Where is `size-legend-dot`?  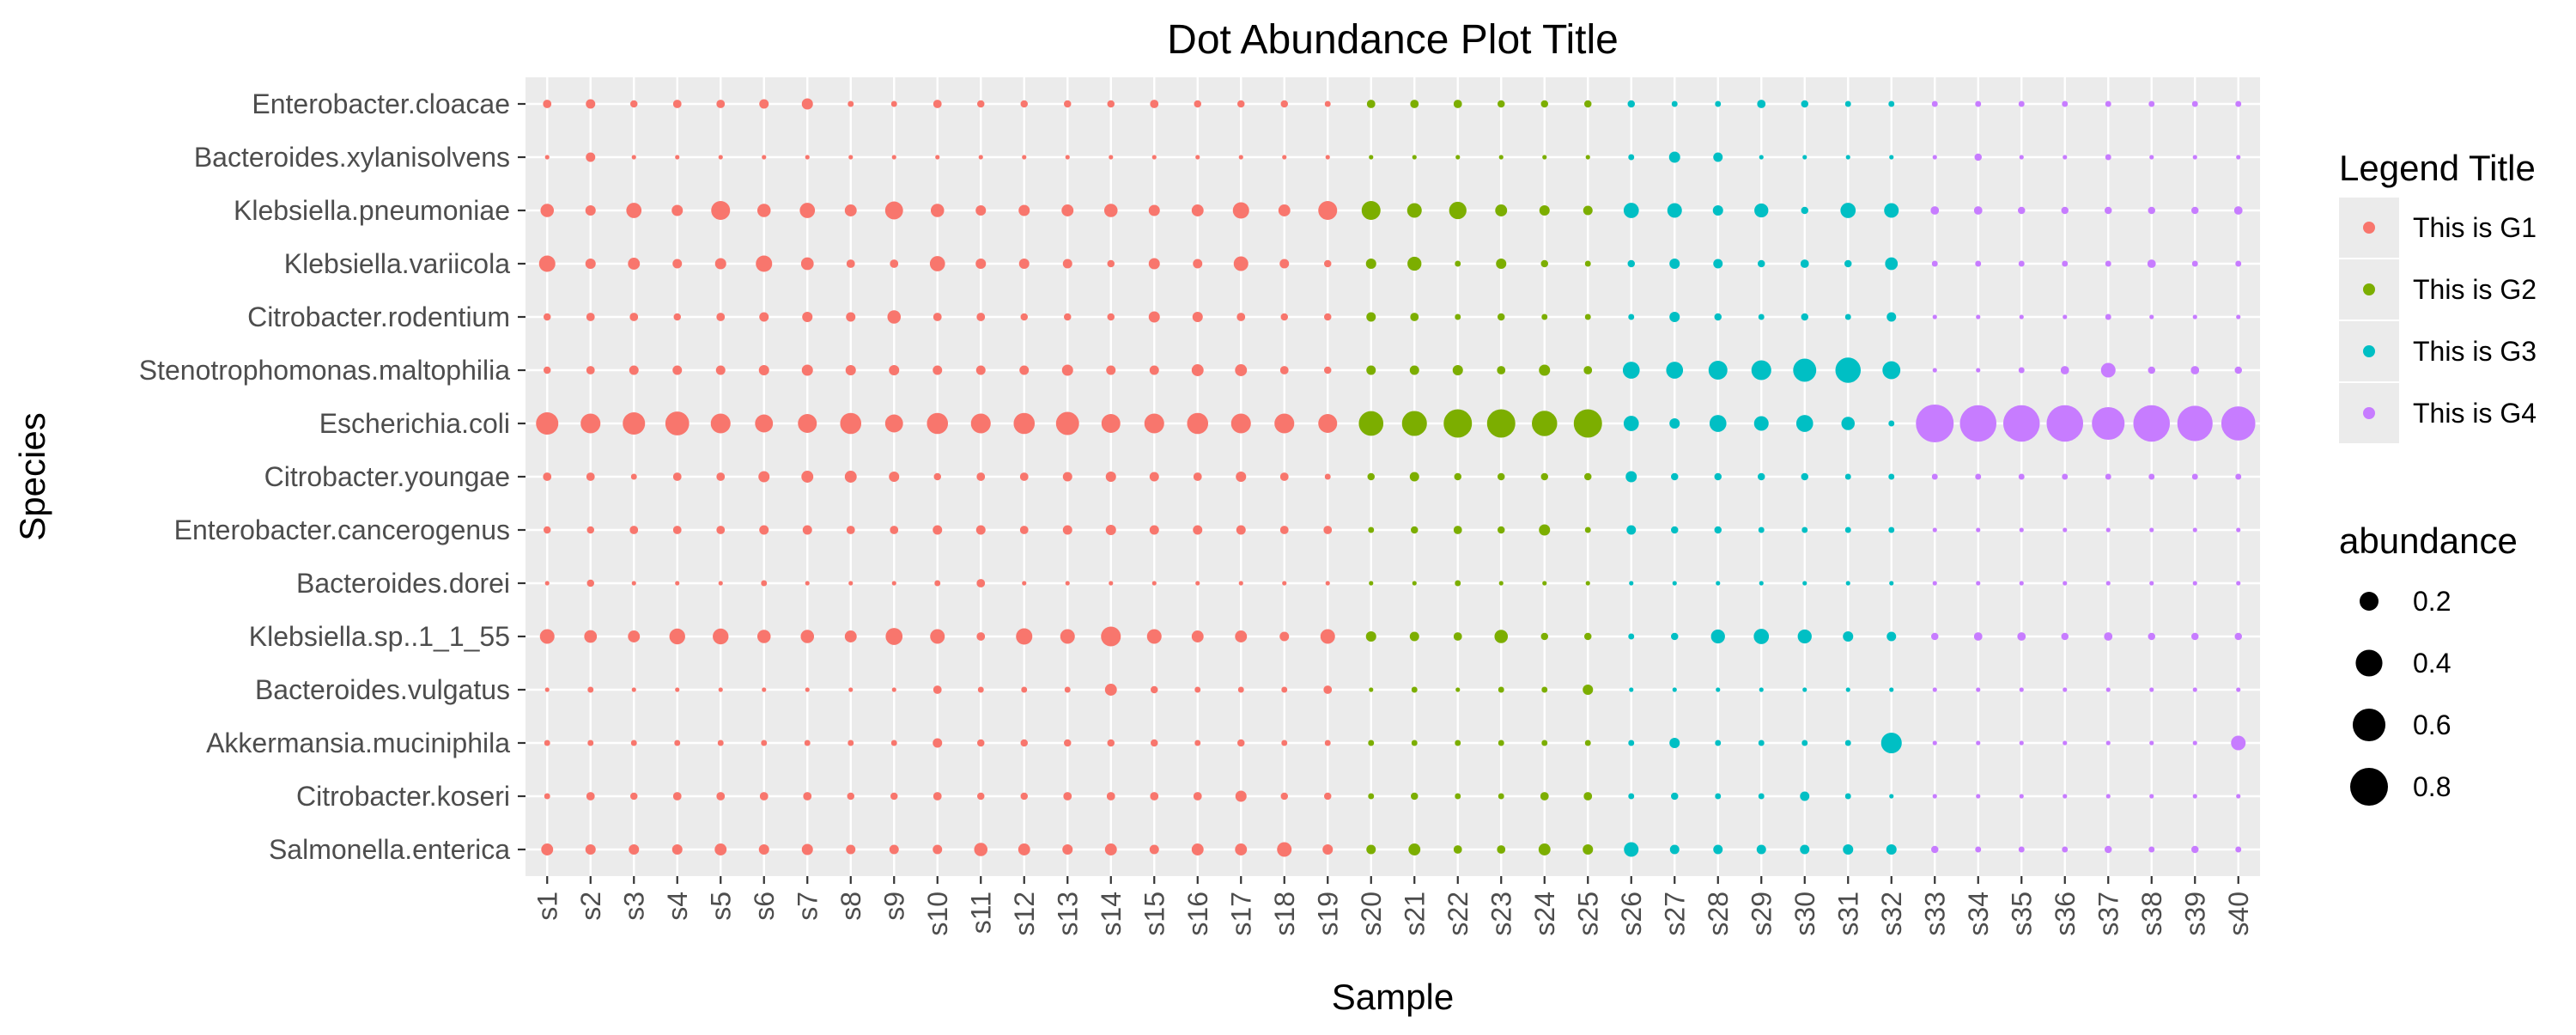 size-legend-dot is located at coordinates (2369, 787).